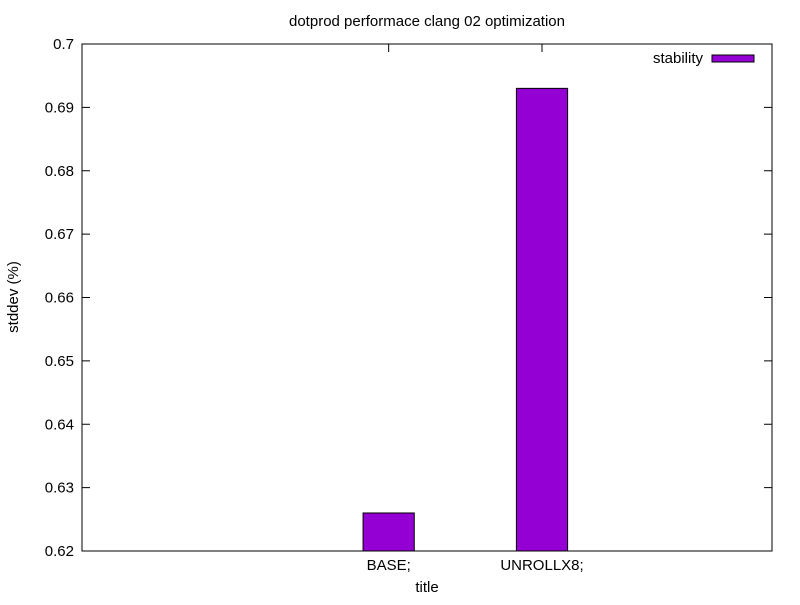 Image resolution: width=800 pixels, height=605 pixels. I want to click on legend-swatch-stability, so click(733, 58).